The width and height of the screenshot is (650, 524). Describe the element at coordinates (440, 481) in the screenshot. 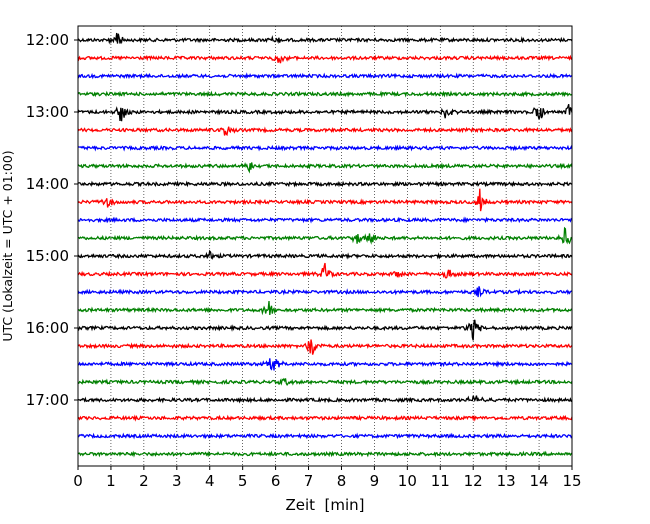

I see `x-tick-label: 11` at that location.